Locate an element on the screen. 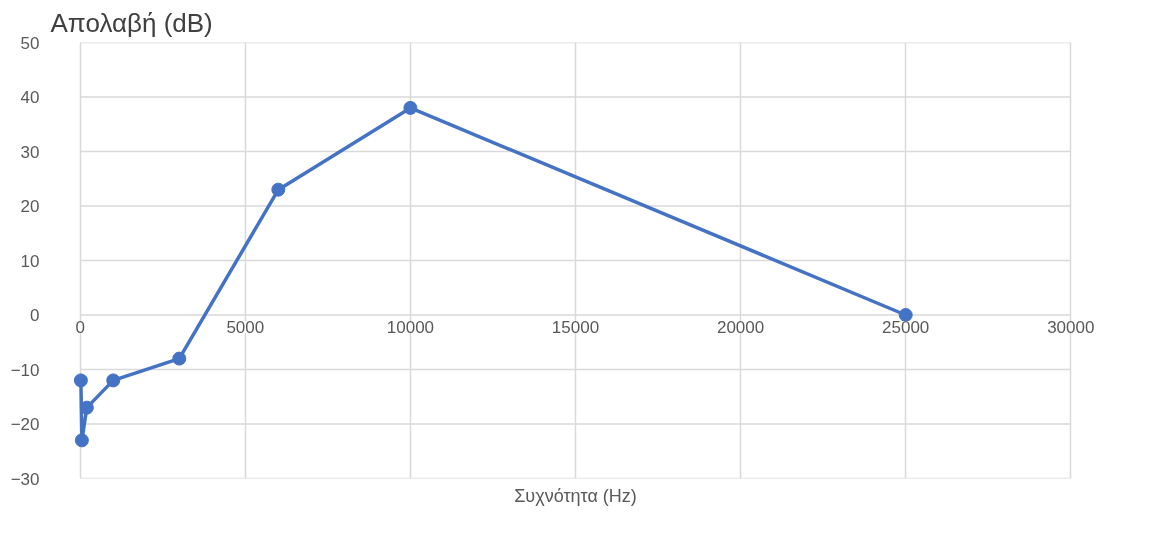 The image size is (1155, 538). y-tick-label: −20 is located at coordinates (25, 424).